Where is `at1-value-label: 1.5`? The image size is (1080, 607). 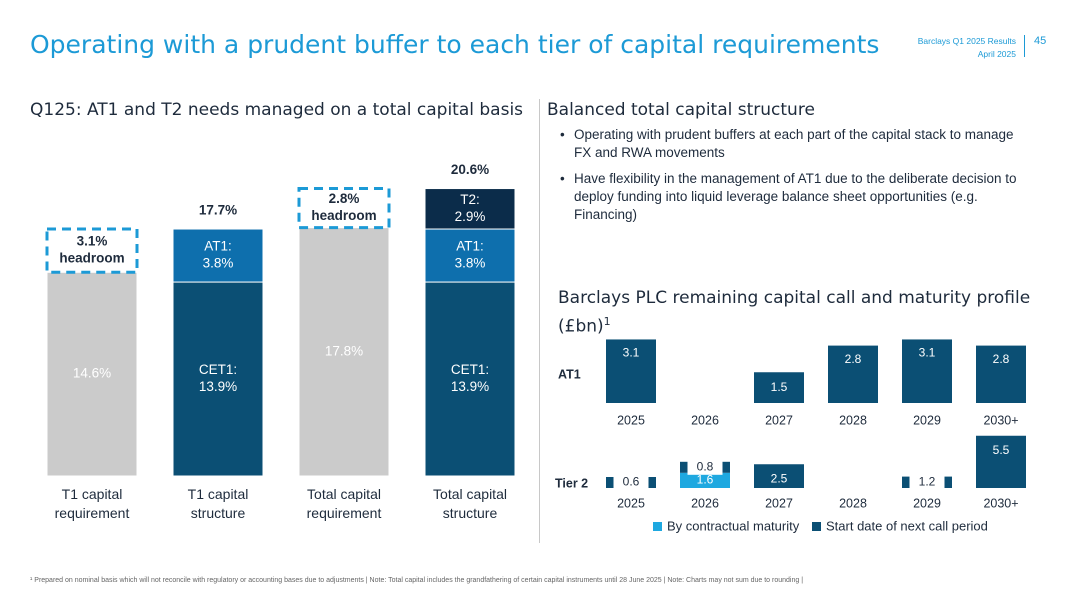
at1-value-label: 1.5 is located at coordinates (779, 387).